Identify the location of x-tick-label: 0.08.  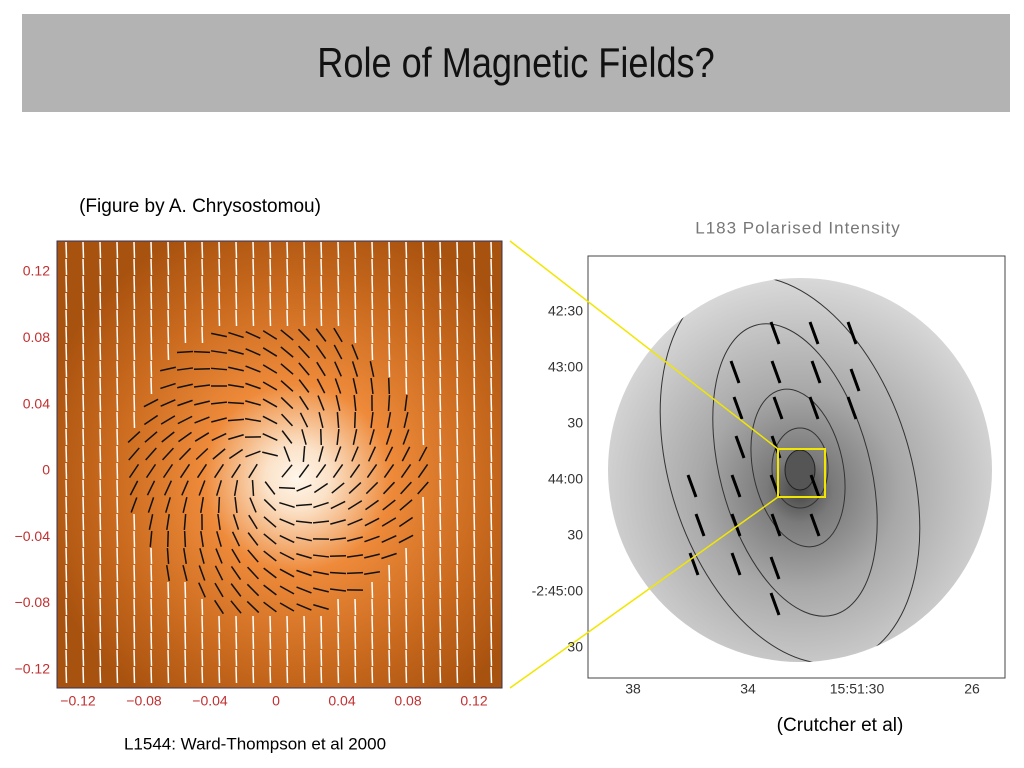
(407, 701).